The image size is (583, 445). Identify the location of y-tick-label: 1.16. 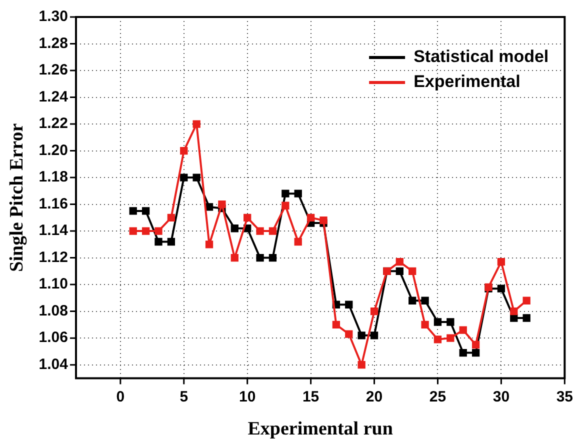
(53, 203).